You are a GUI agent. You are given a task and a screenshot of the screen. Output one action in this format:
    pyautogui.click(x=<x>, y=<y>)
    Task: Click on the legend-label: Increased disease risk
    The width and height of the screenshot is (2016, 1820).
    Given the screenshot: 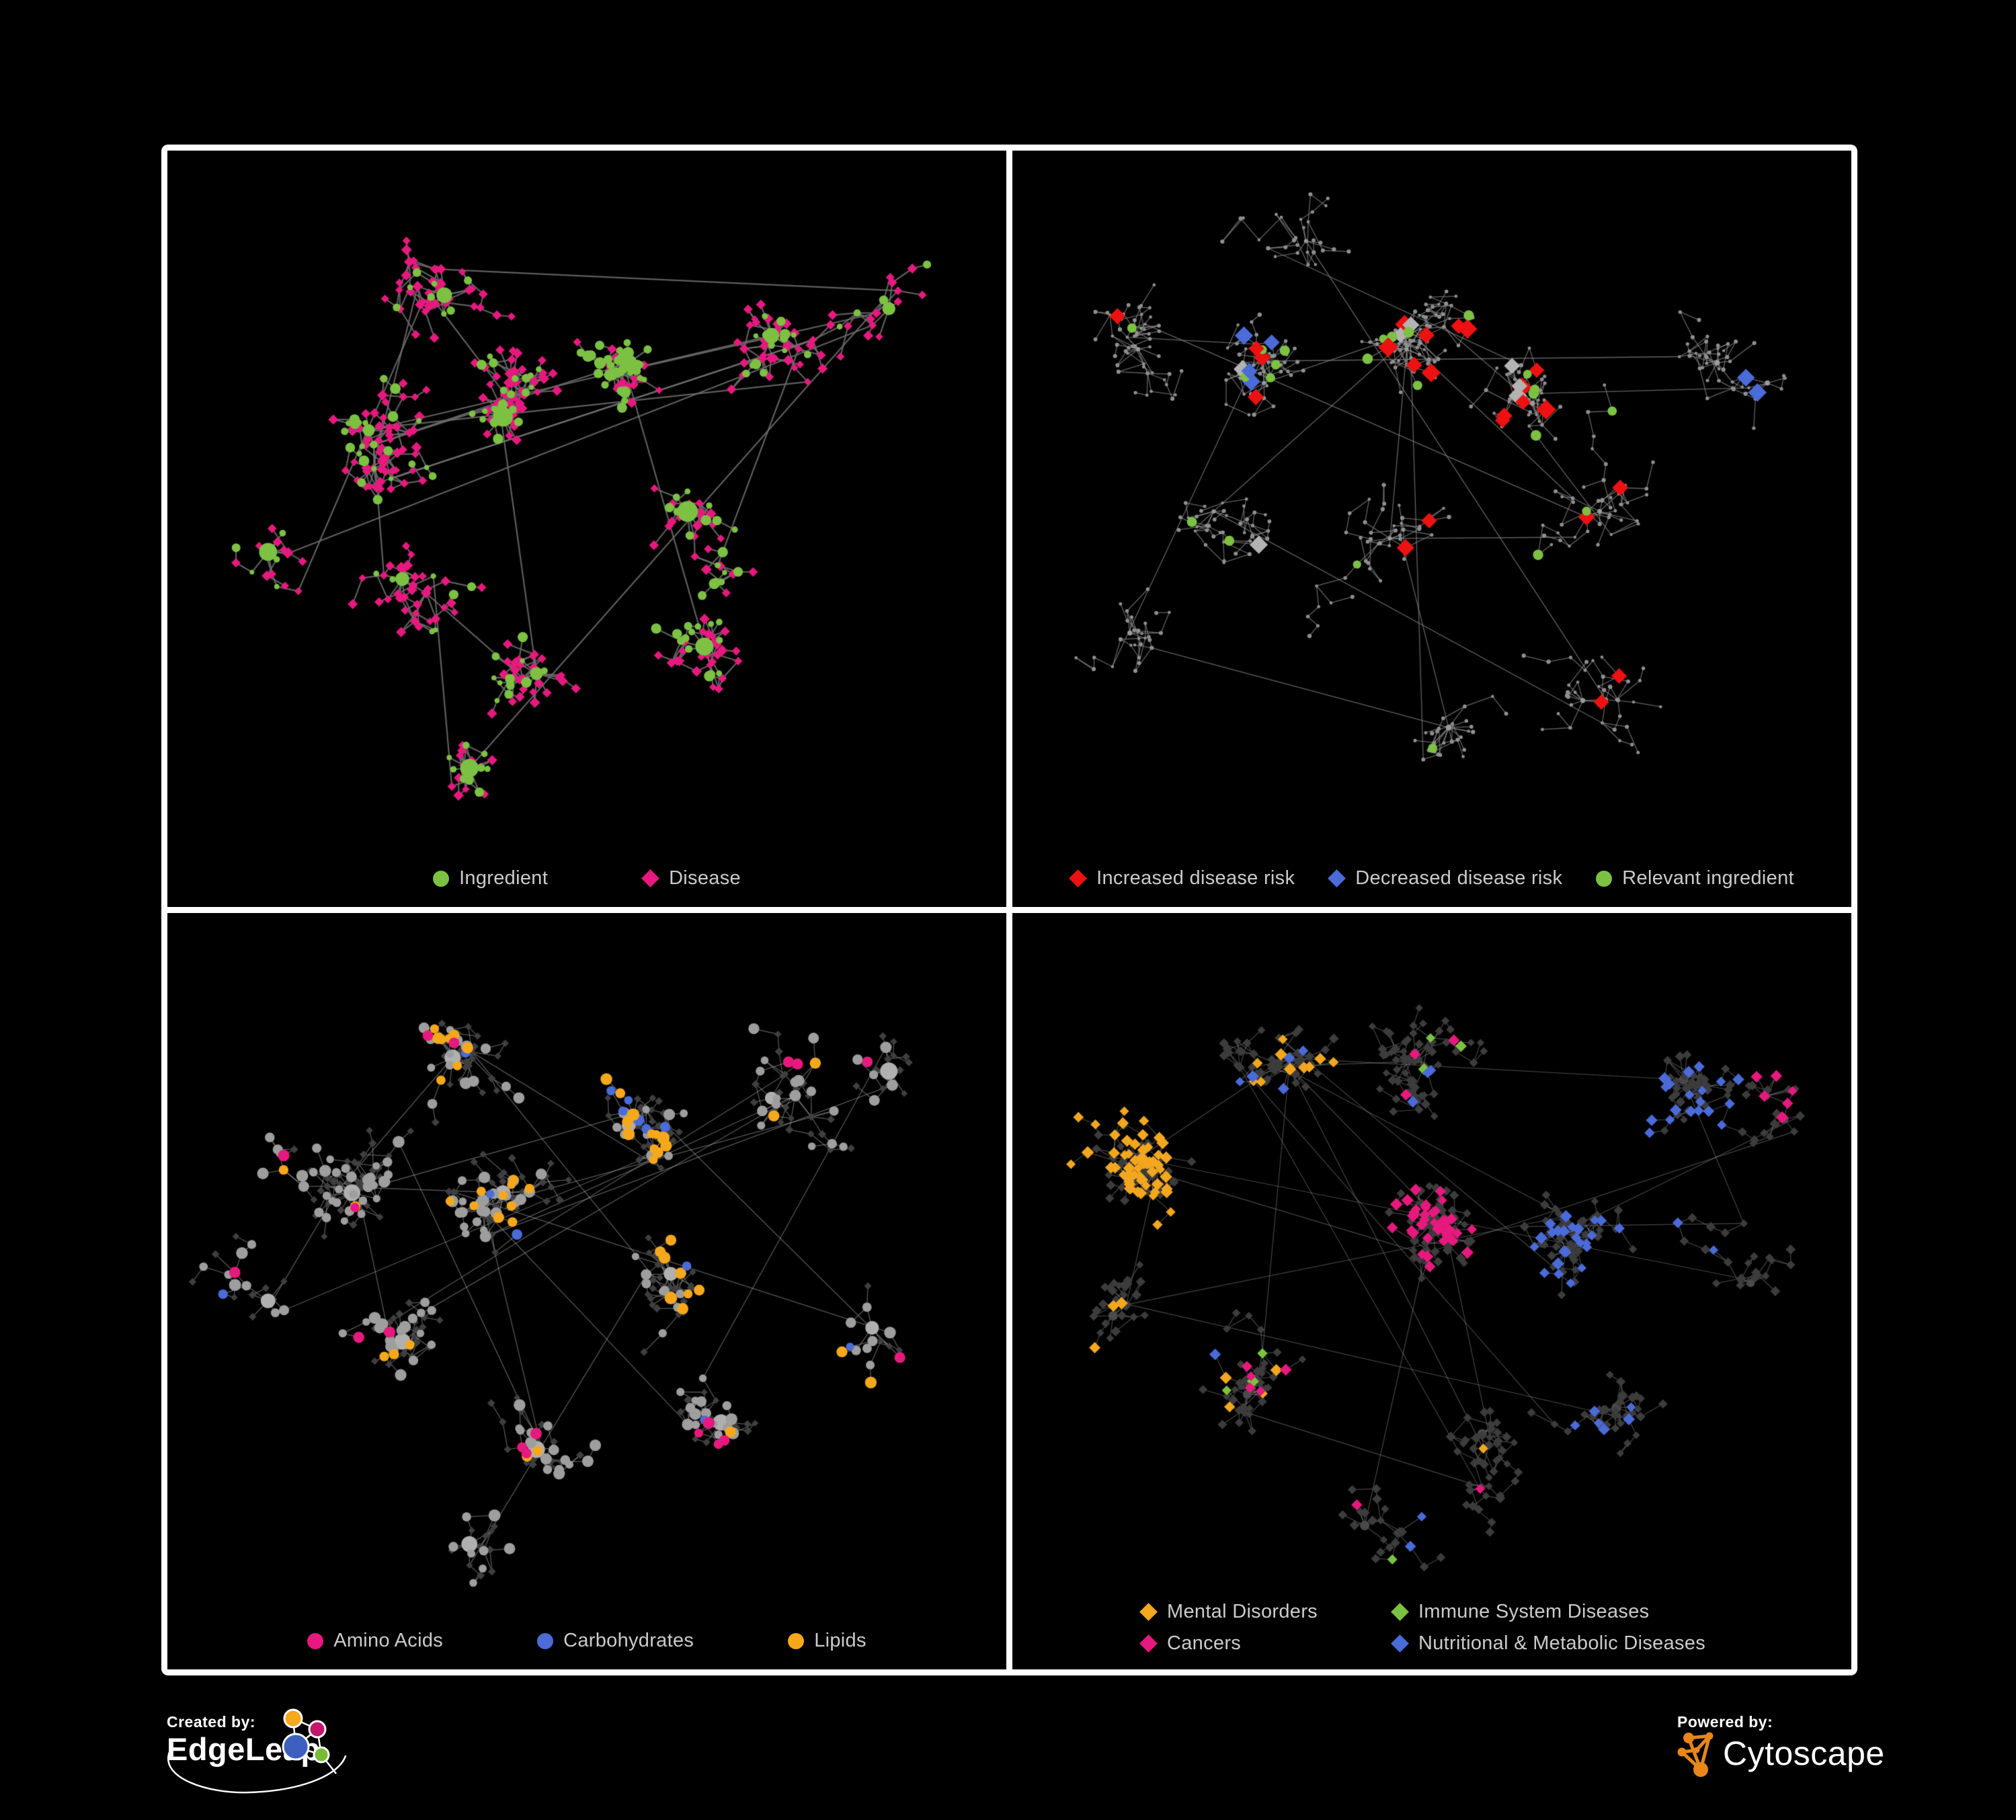 What is the action you would take?
    pyautogui.click(x=1195, y=878)
    